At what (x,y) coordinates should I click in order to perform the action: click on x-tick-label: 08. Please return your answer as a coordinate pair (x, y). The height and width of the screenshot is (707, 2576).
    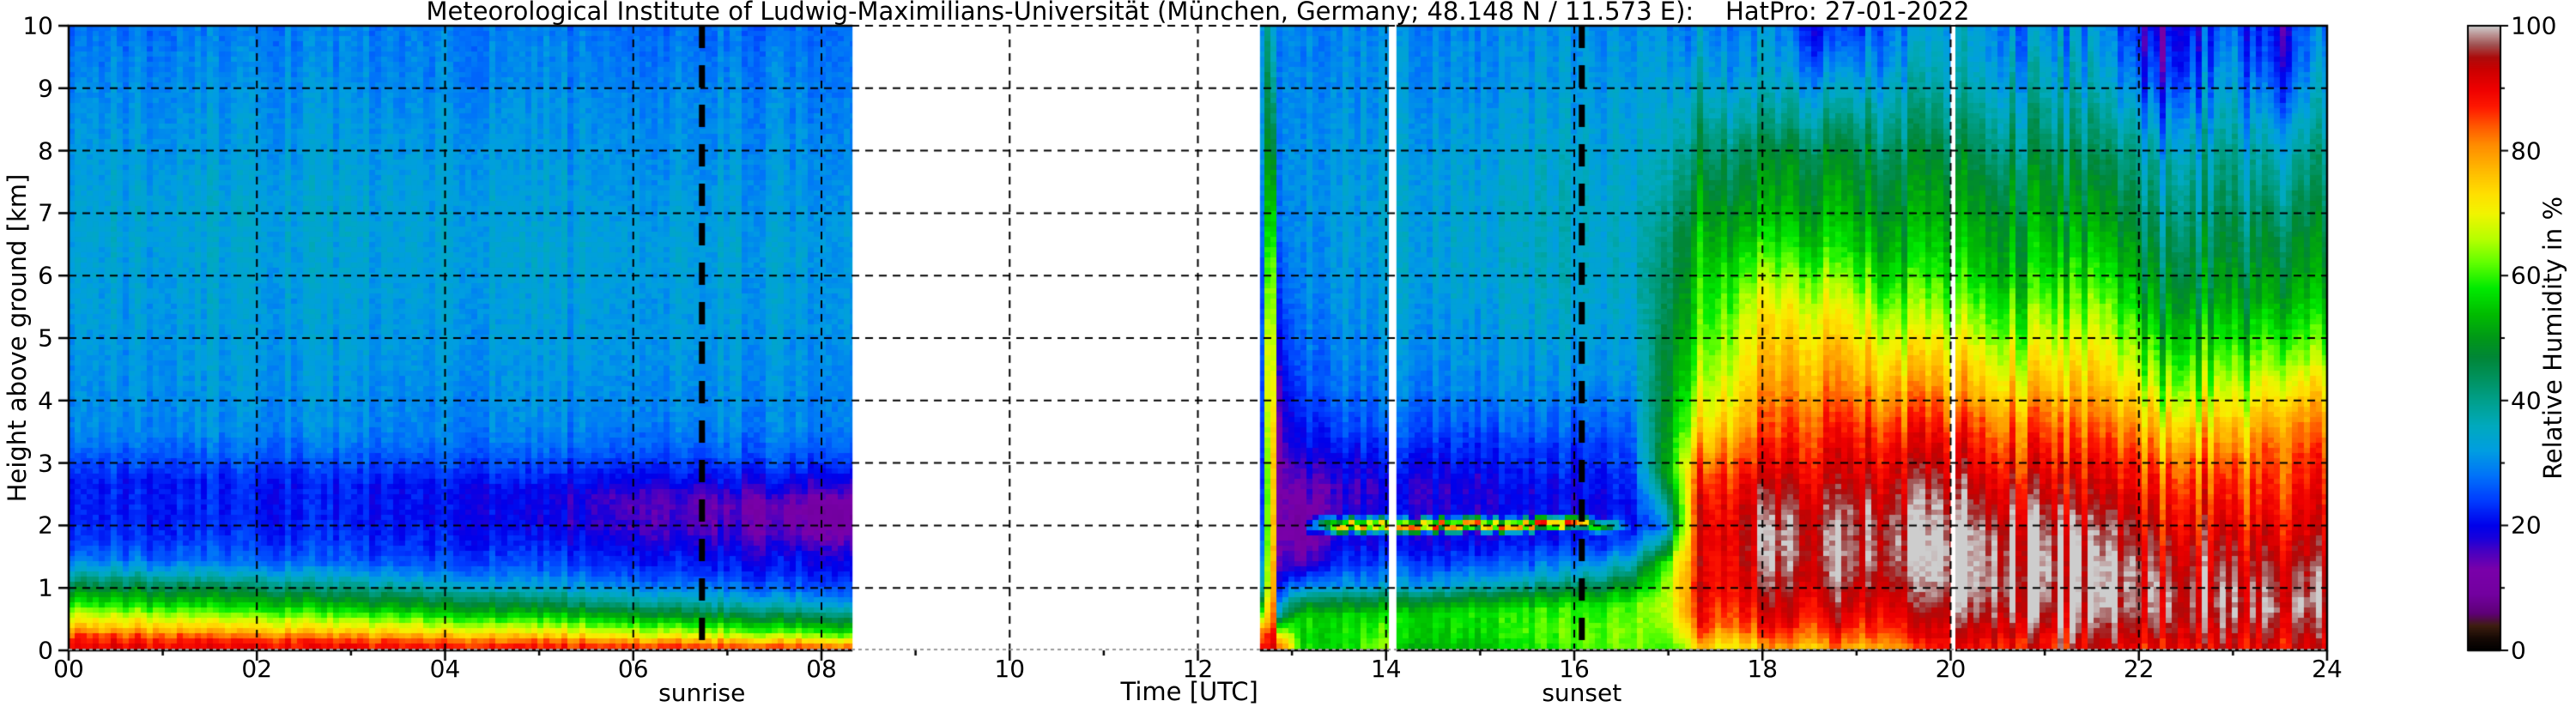
    Looking at the image, I should click on (821, 669).